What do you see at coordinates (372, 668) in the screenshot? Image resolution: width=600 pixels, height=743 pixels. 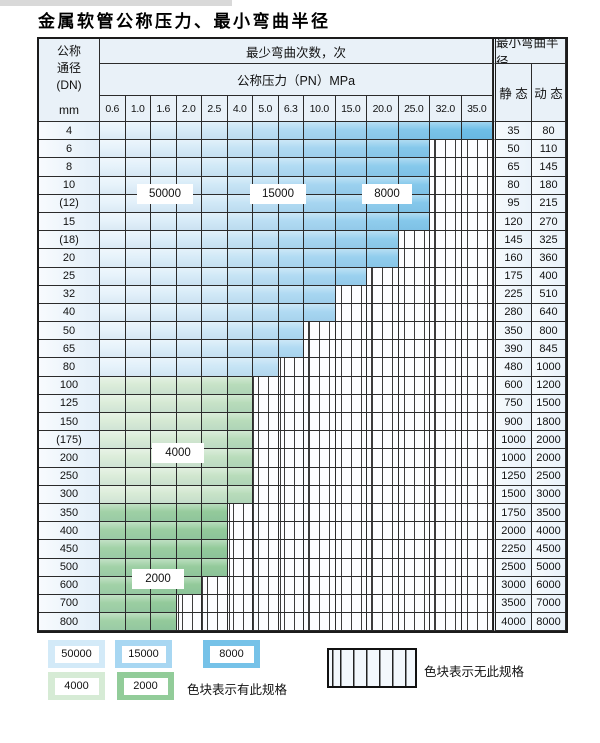 I see `legend-no-spec-swatch` at bounding box center [372, 668].